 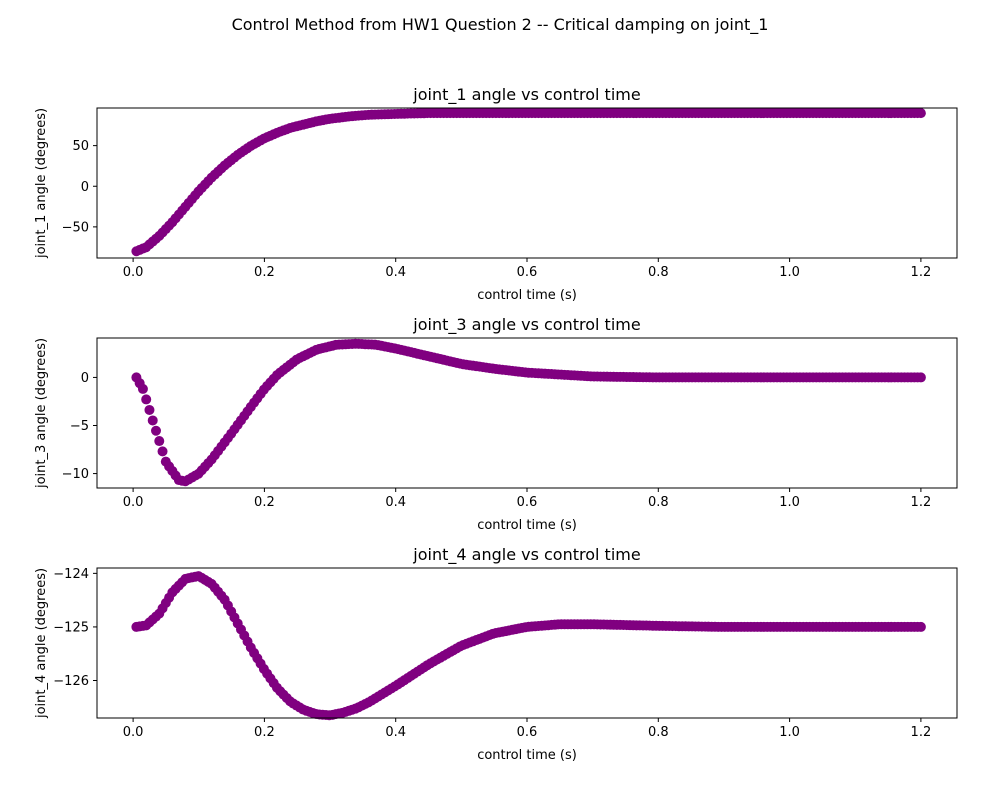 What do you see at coordinates (71, 681) in the screenshot?
I see `y-tick-label: −126` at bounding box center [71, 681].